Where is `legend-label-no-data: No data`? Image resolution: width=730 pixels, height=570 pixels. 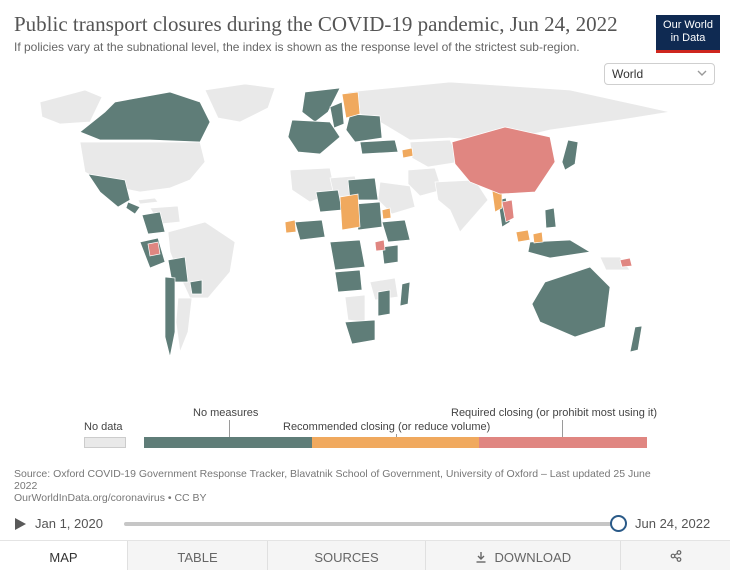 legend-label-no-data: No data is located at coordinates (103, 427).